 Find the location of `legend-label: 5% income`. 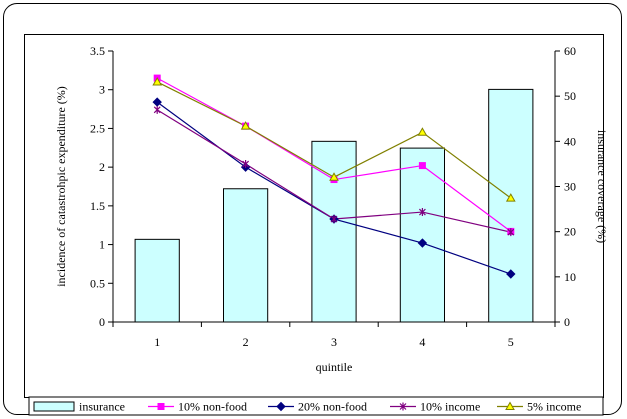

legend-label: 5% income is located at coordinates (554, 407).